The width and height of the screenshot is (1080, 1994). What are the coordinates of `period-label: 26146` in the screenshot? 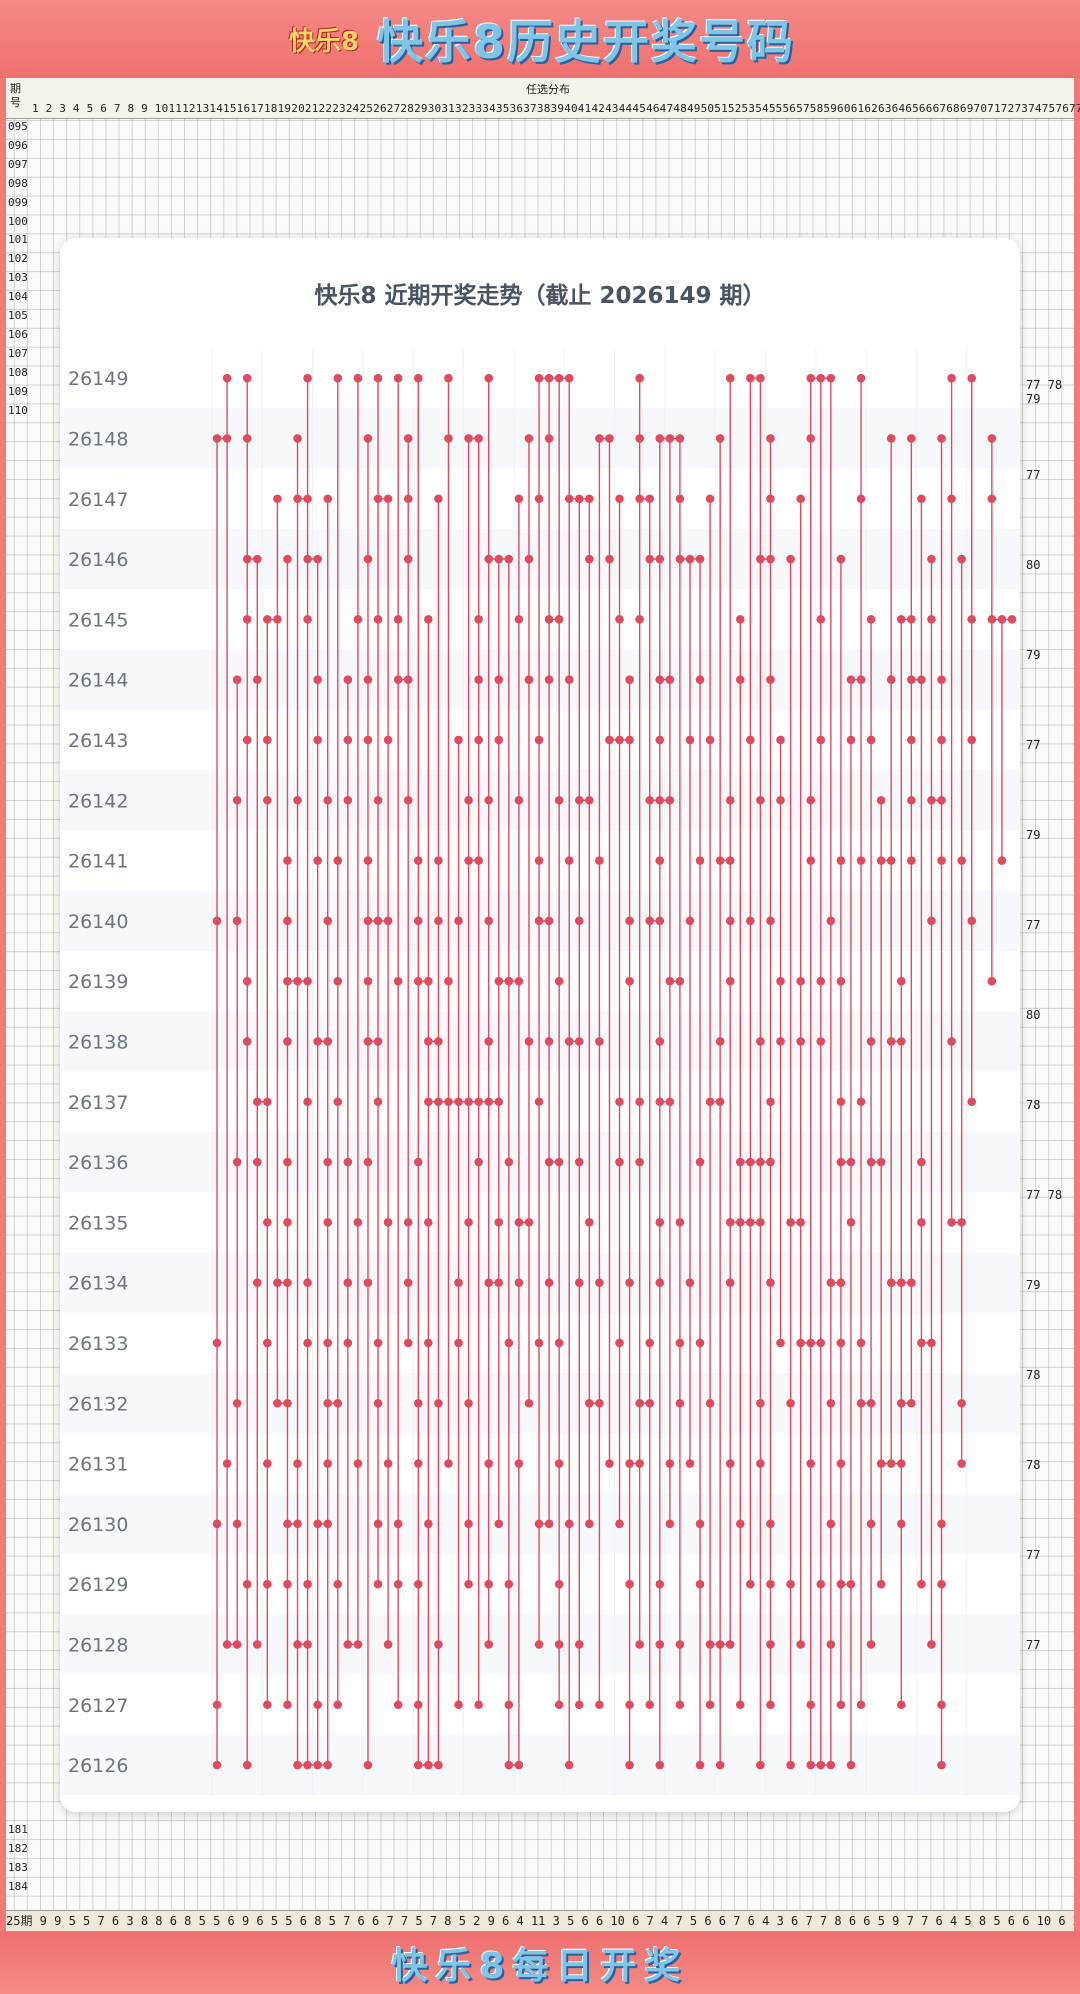 It's located at (98, 560).